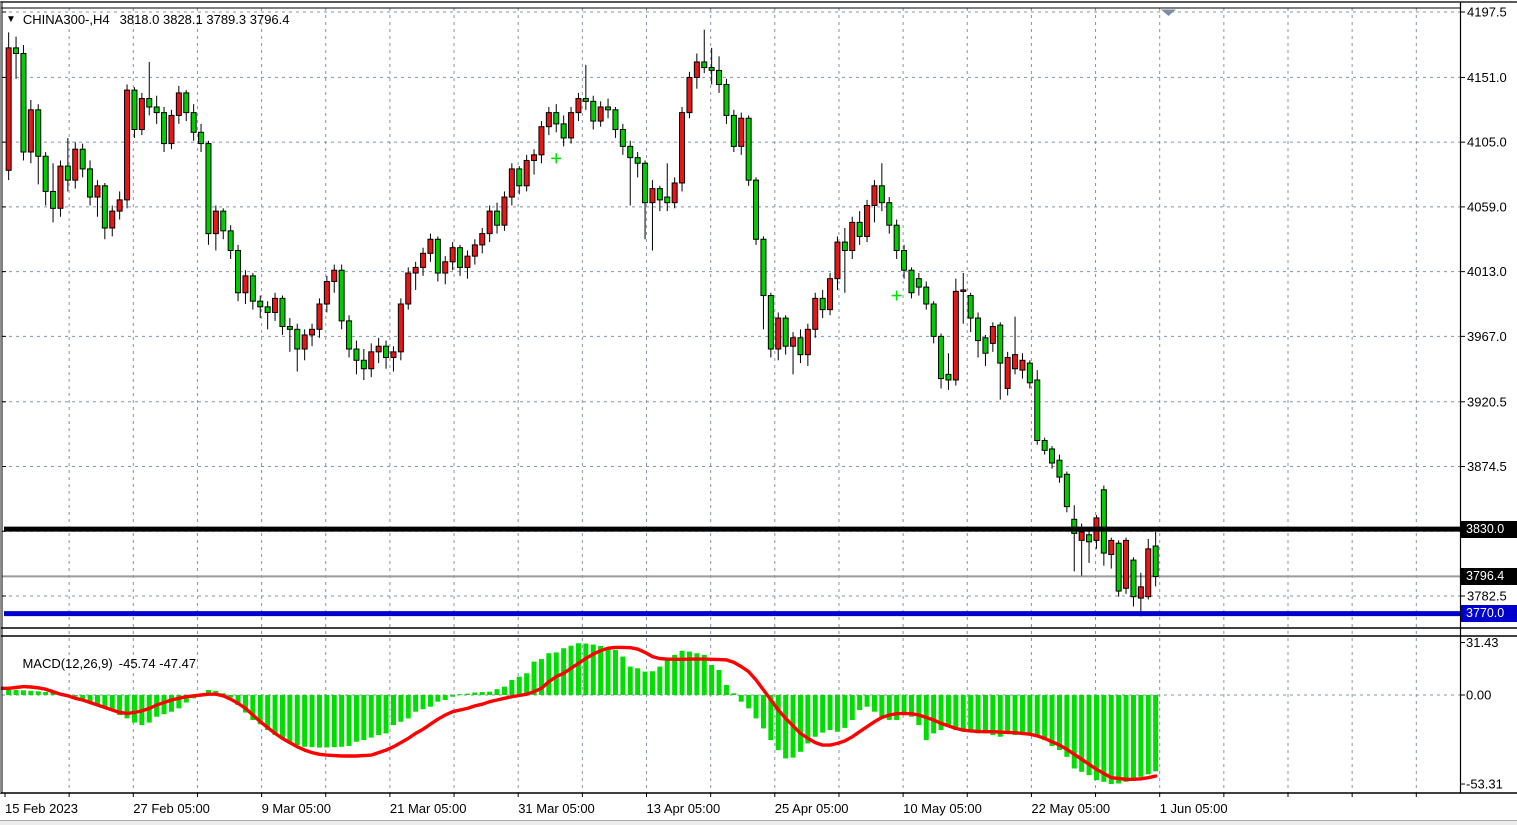 The image size is (1517, 825). What do you see at coordinates (296, 808) in the screenshot?
I see `time-axis-label: 9 Mar 05:00` at bounding box center [296, 808].